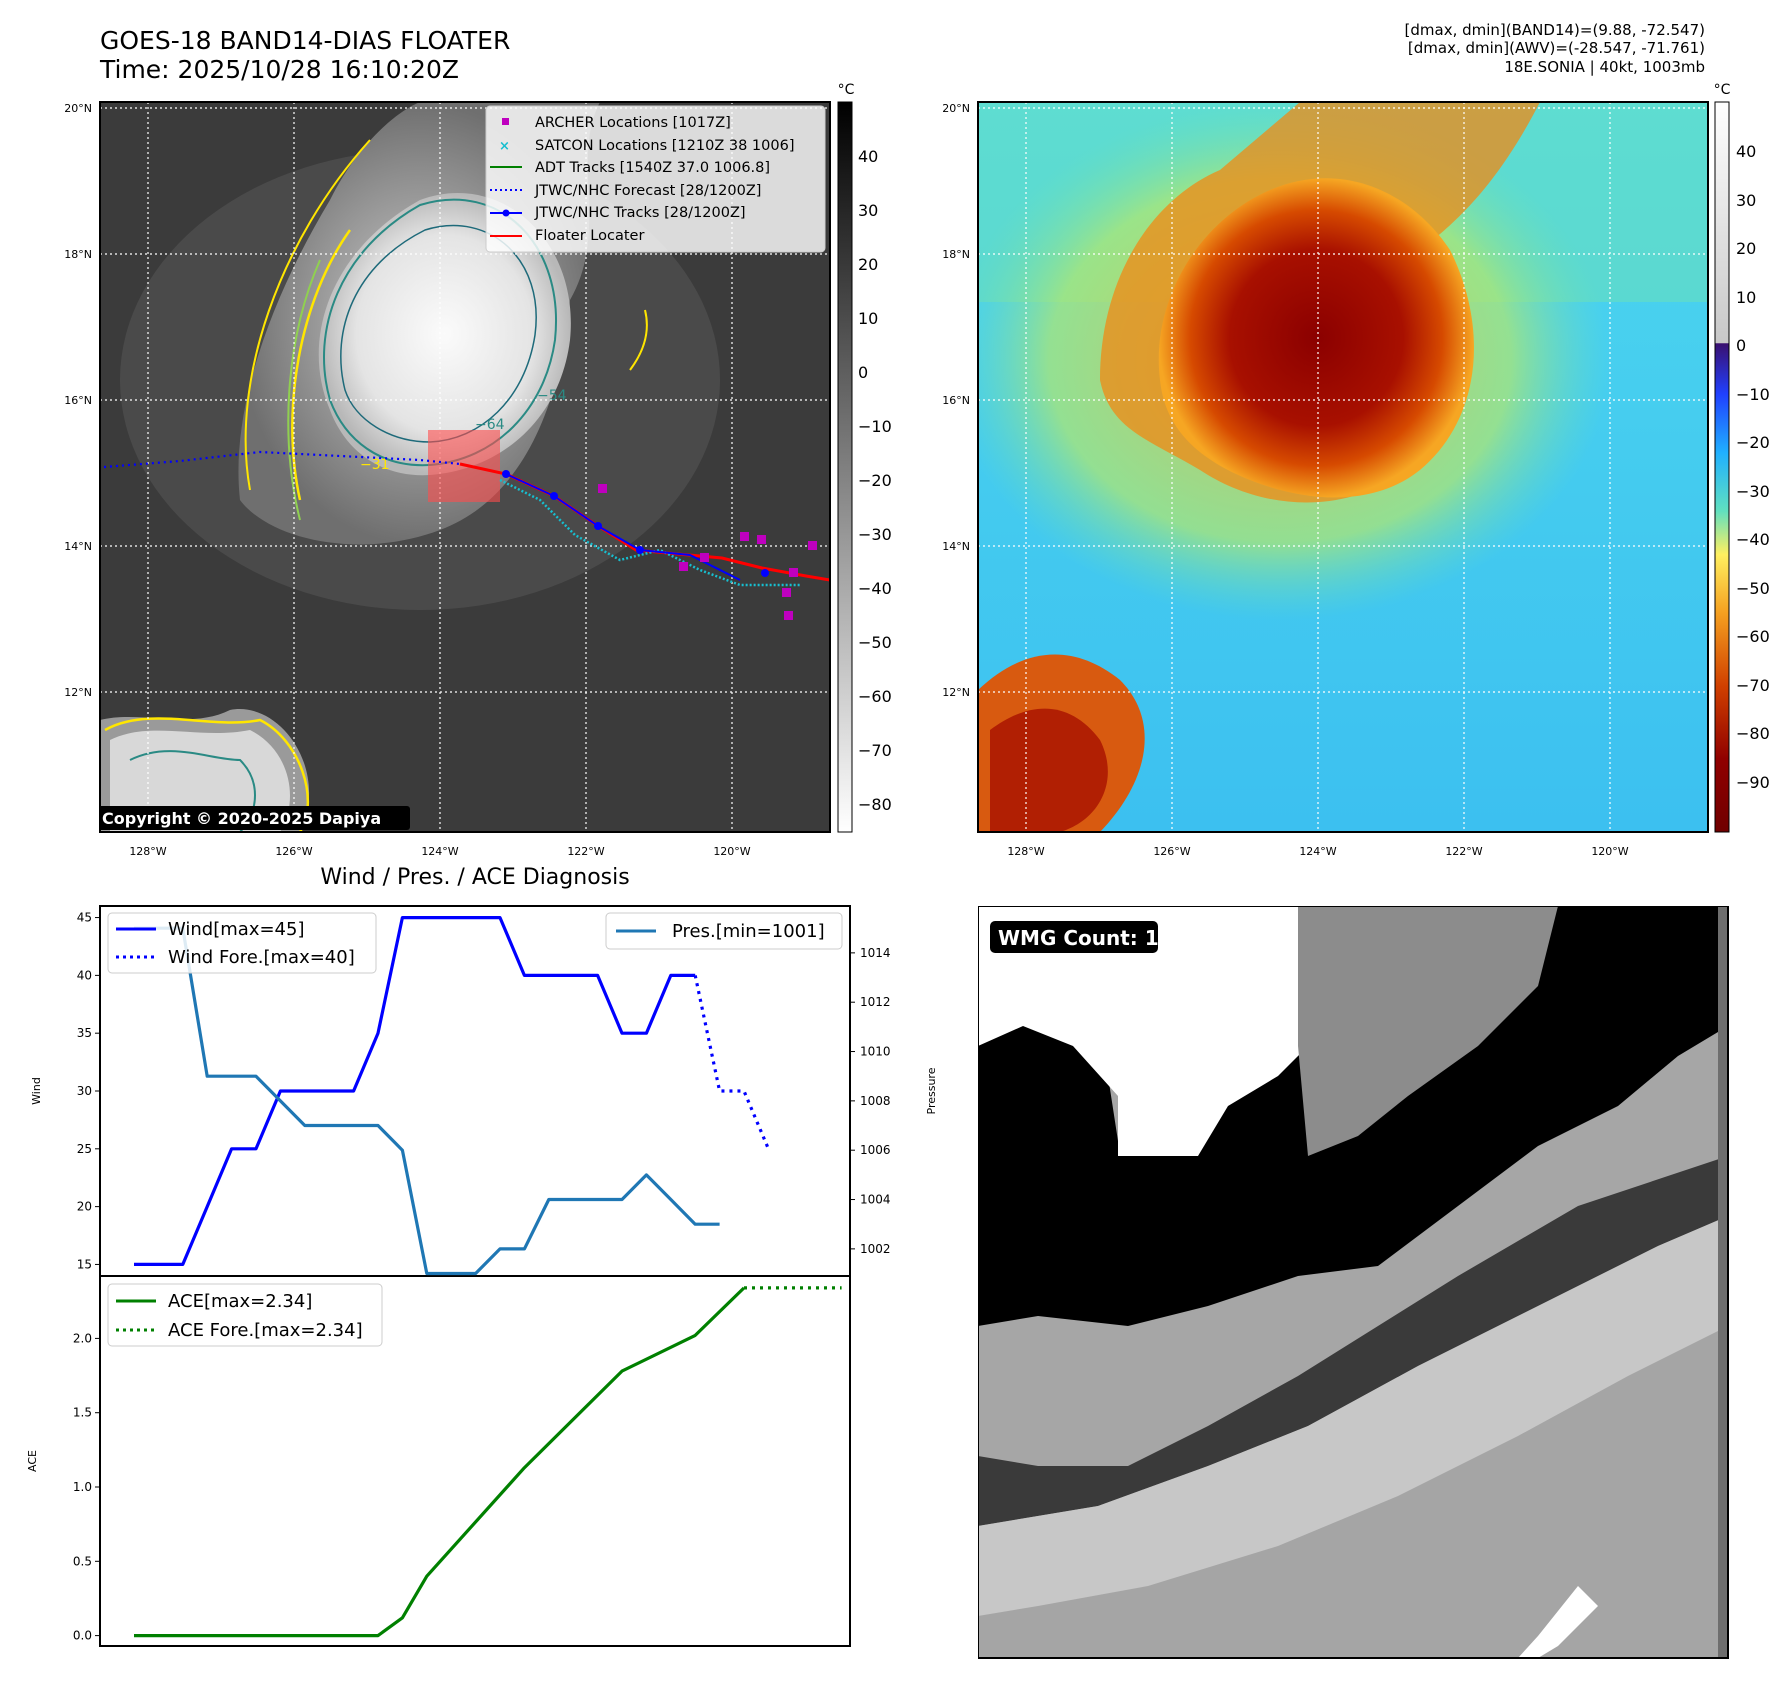 This screenshot has height=1690, width=1792. I want to click on archer-markers, so click(707, 552).